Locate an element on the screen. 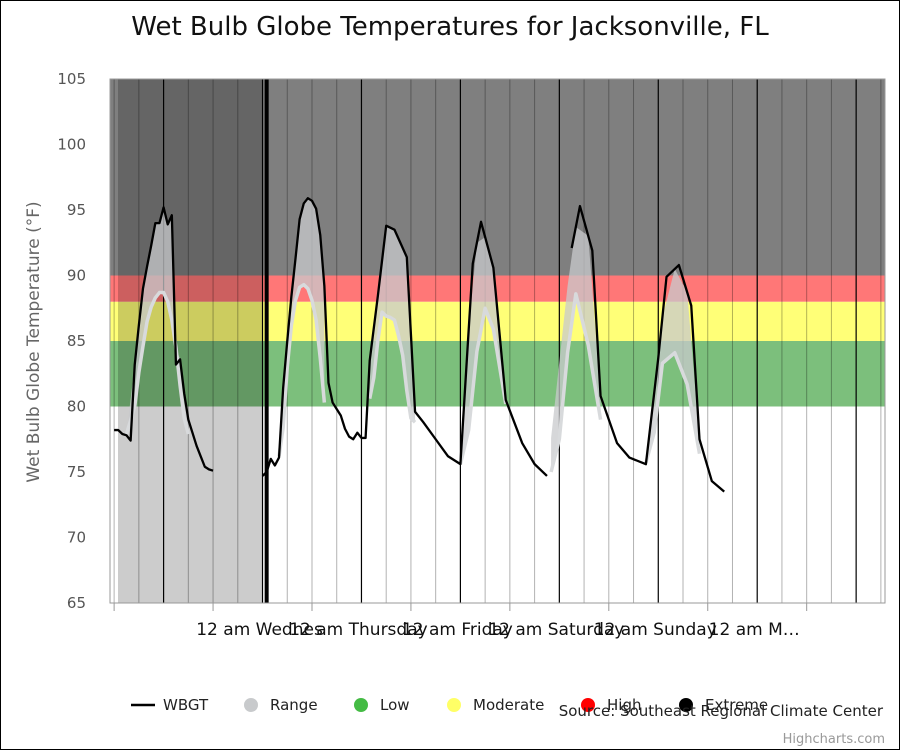  legend-item-range: Range is located at coordinates (281, 705).